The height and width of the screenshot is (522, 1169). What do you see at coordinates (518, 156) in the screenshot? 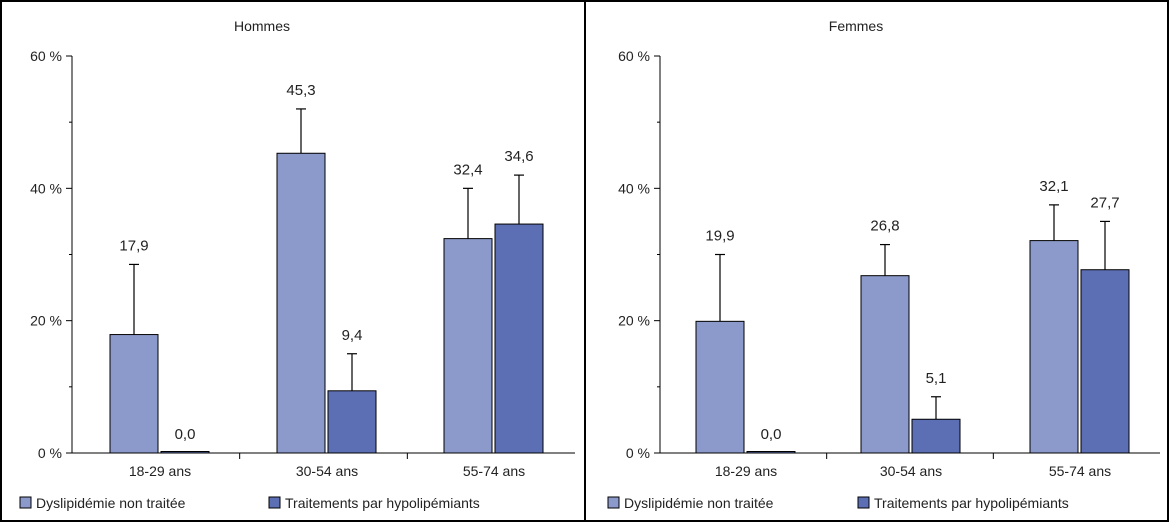
I see `data-label: 34,6` at bounding box center [518, 156].